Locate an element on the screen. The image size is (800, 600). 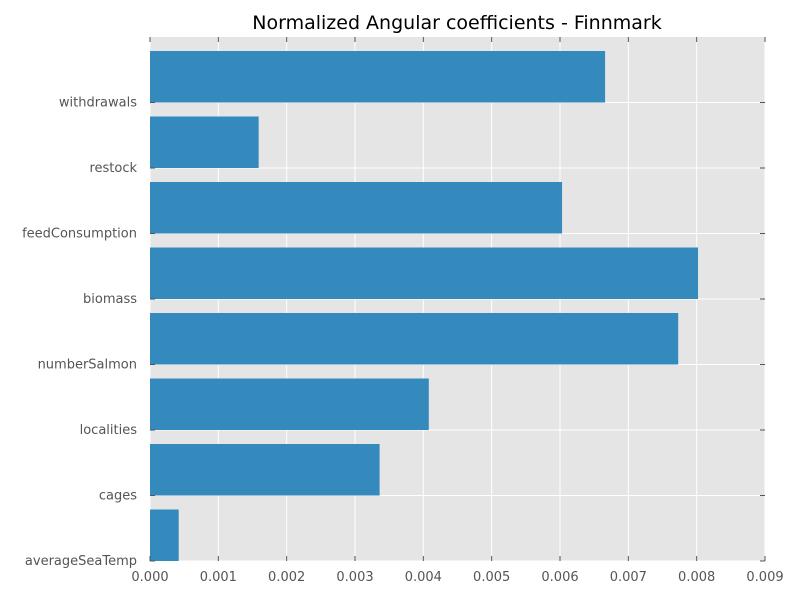
bar-localities is located at coordinates (289, 404).